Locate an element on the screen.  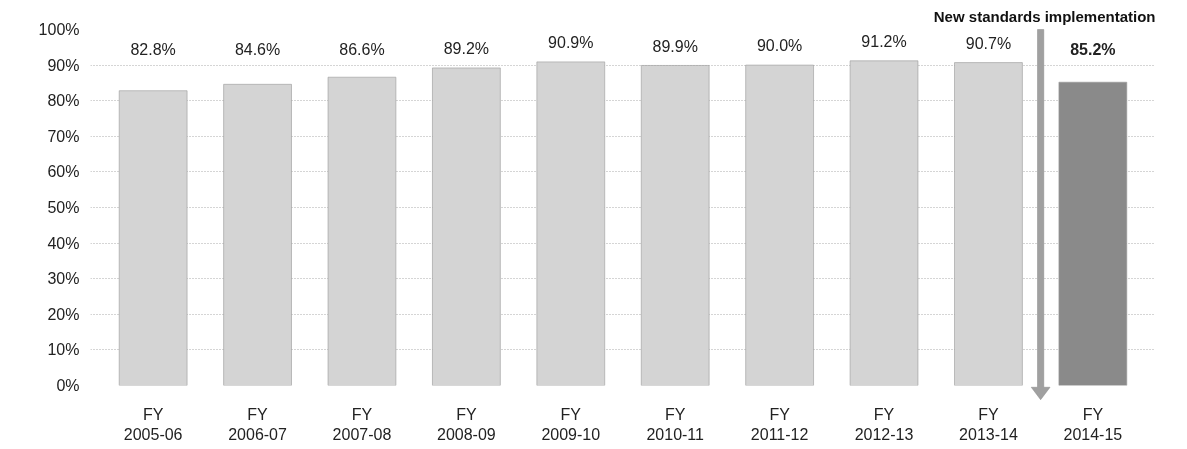
data-label: 85.2% is located at coordinates (1093, 49).